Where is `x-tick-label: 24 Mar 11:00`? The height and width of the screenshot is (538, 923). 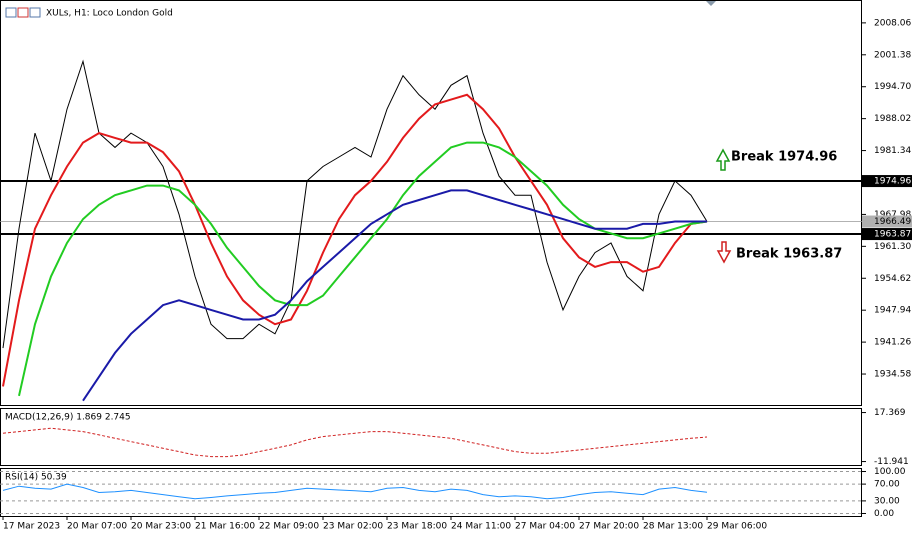
x-tick-label: 24 Mar 11:00 is located at coordinates (481, 527).